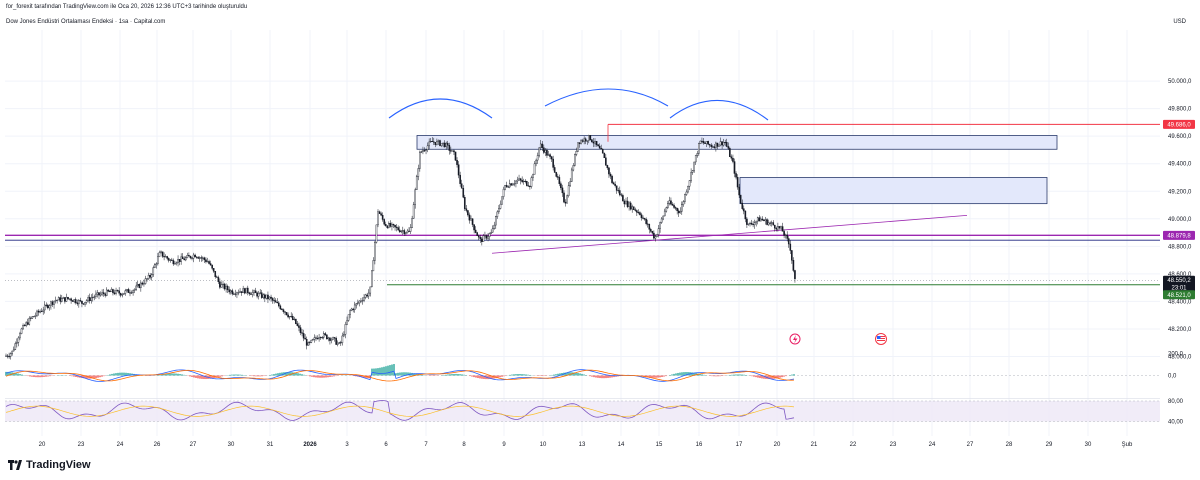  Describe the element at coordinates (881, 339) in the screenshot. I see `us-flag-event-icon` at that location.